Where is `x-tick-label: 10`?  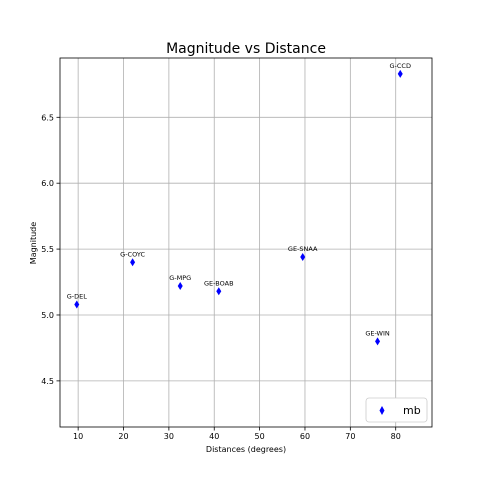 x-tick-label: 10 is located at coordinates (78, 436).